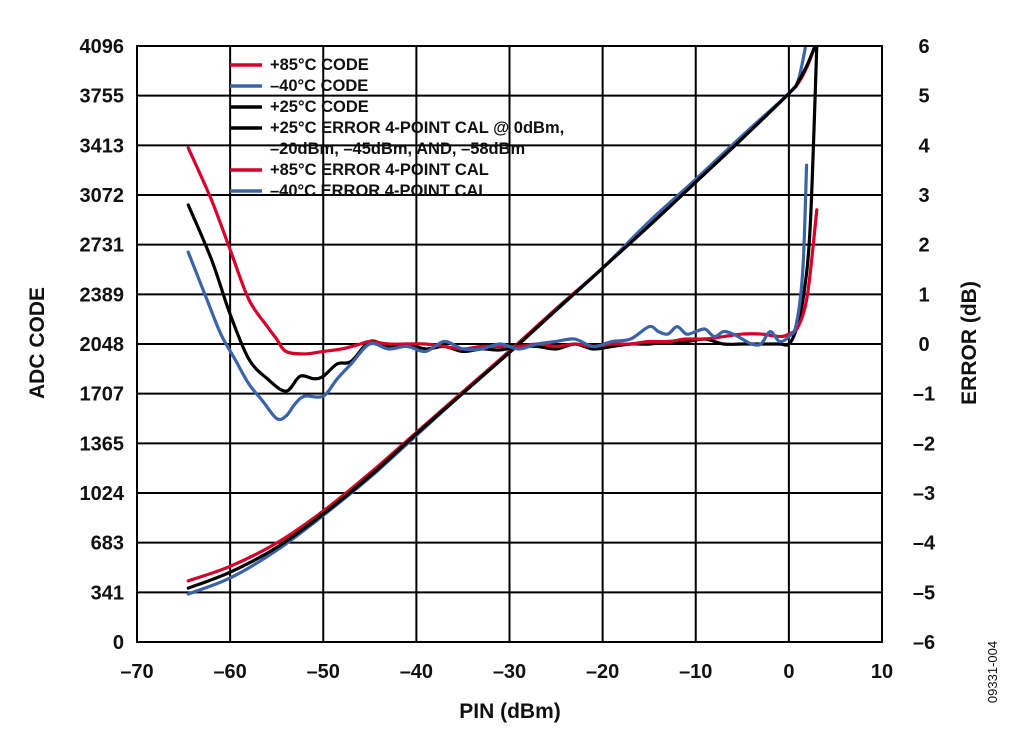  I want to click on y2-tick-label: –5, so click(924, 593).